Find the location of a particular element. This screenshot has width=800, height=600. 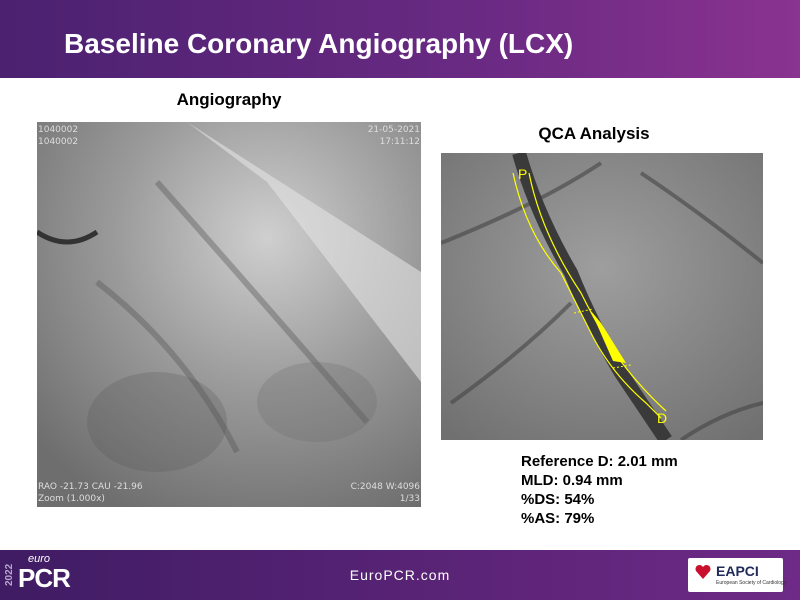

overlay-line: C:2048 W:4096 is located at coordinates (385, 487).